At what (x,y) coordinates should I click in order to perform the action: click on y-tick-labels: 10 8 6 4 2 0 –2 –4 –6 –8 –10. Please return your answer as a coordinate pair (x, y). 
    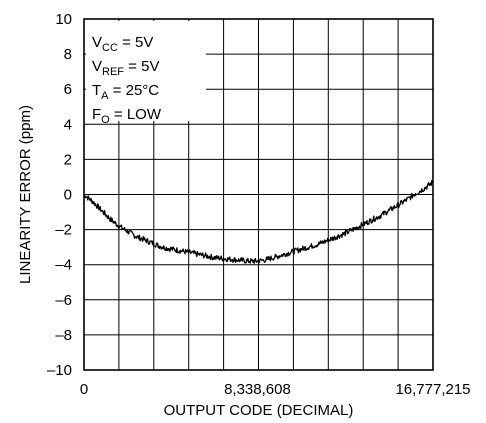
    Looking at the image, I should click on (59, 195).